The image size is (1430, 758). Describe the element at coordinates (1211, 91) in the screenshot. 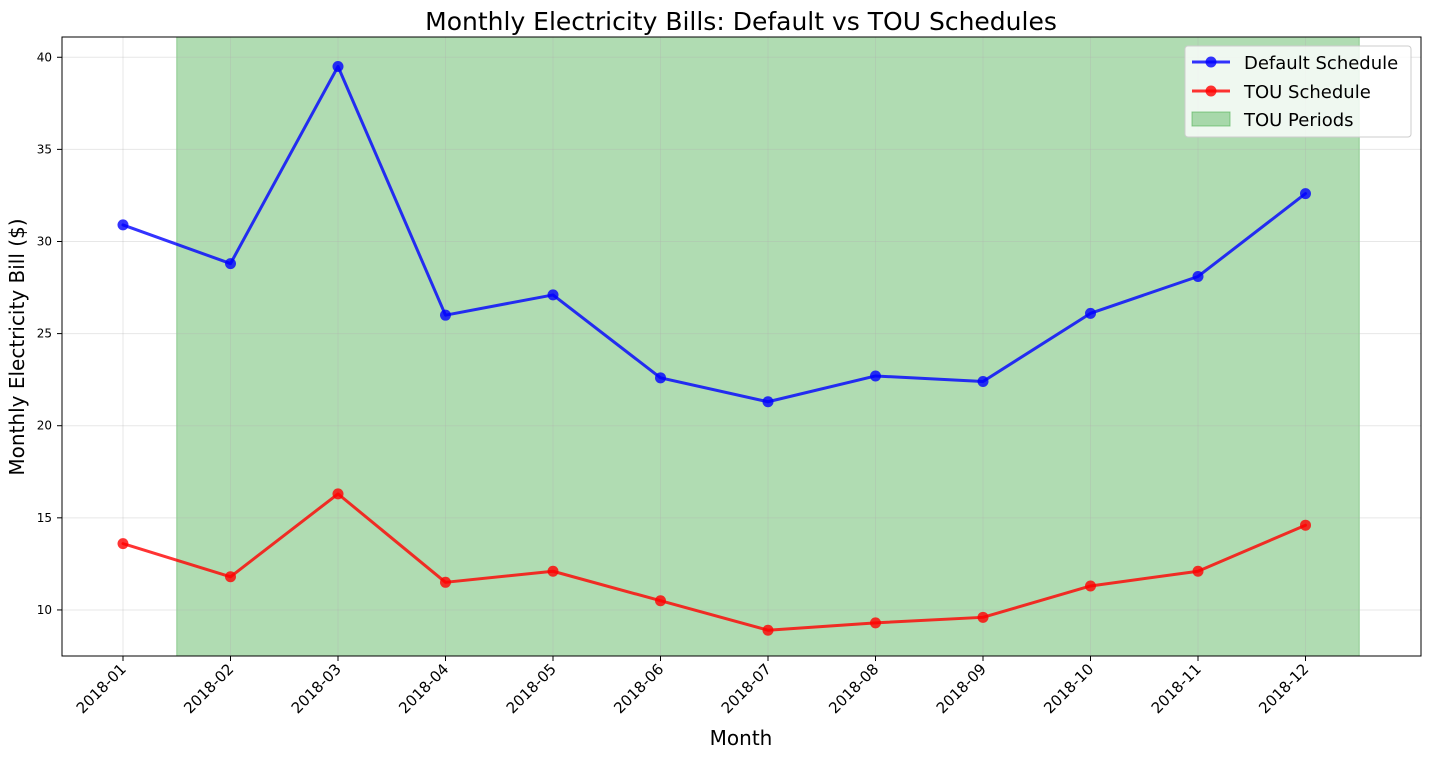

I see `legend-tou-marker` at that location.